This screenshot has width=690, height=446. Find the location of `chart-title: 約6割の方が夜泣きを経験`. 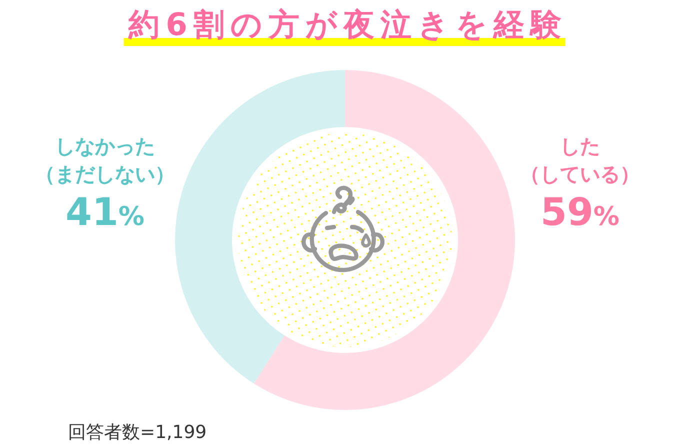

chart-title: 約6割の方が夜泣きを経験 is located at coordinates (348, 25).